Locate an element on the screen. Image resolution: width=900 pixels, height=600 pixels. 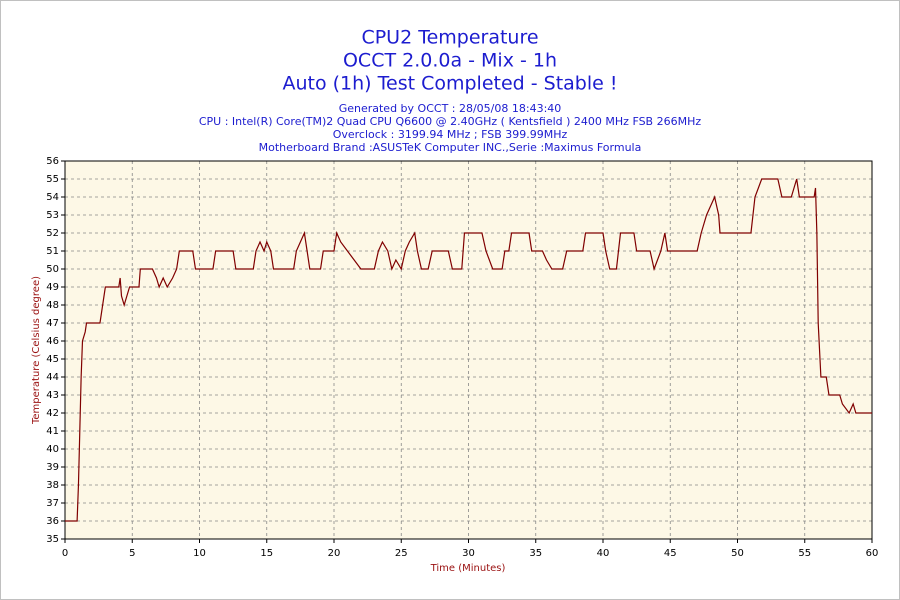
x-tick-label: 50 is located at coordinates (737, 553).